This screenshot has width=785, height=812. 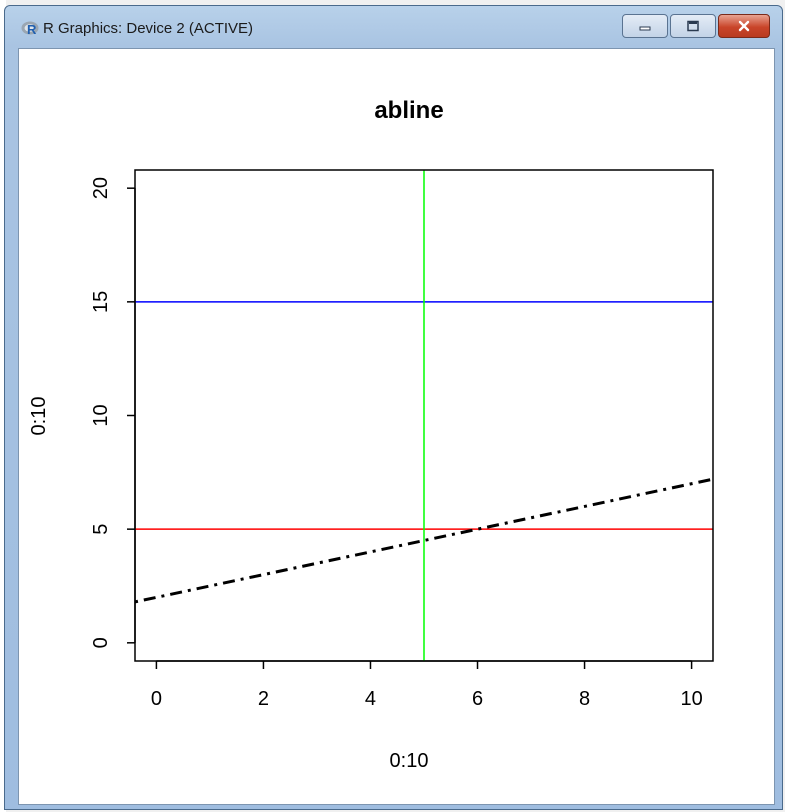 I want to click on maximize-icon, so click(x=693, y=26).